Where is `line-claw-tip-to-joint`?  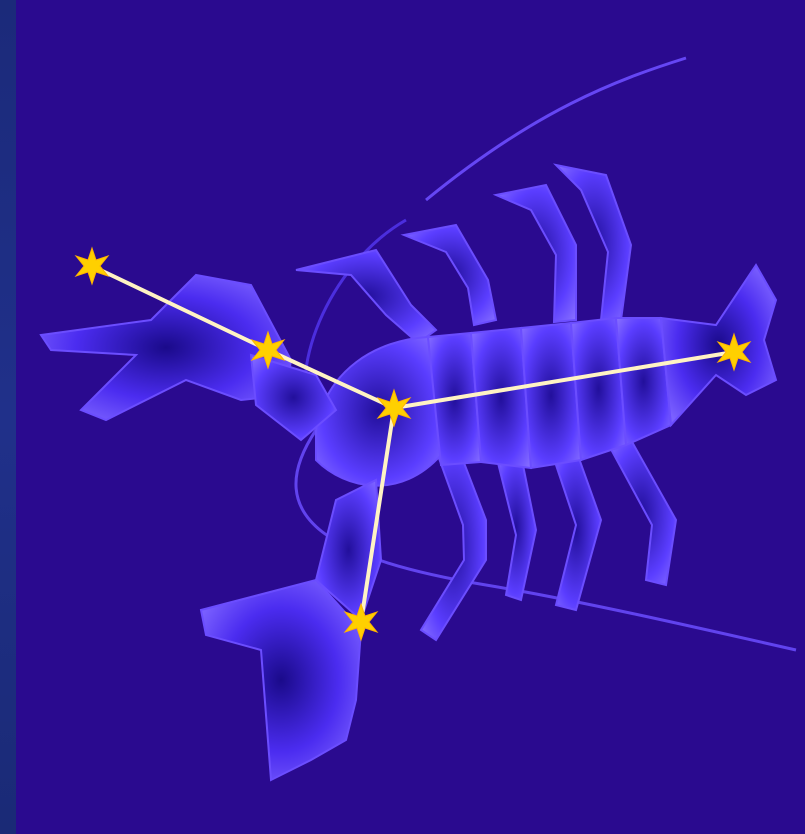 line-claw-tip-to-joint is located at coordinates (180, 308).